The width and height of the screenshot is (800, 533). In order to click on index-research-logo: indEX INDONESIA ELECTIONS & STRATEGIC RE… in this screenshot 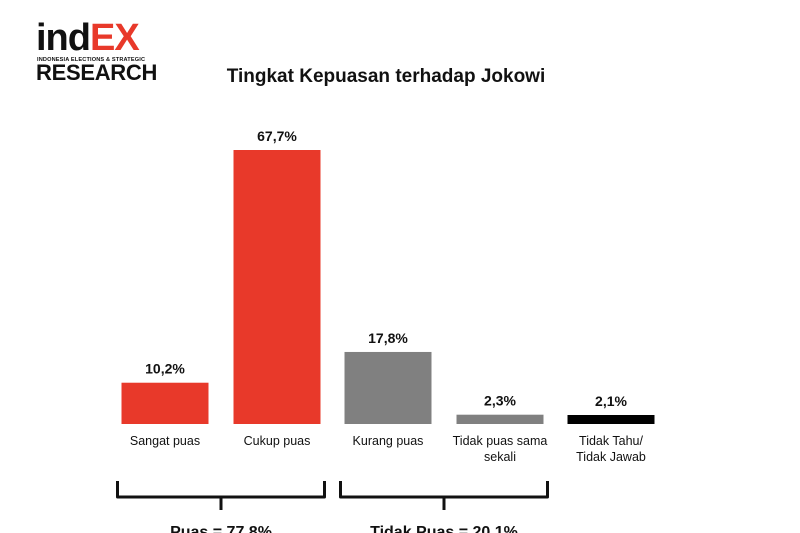, I will do `click(98, 51)`.